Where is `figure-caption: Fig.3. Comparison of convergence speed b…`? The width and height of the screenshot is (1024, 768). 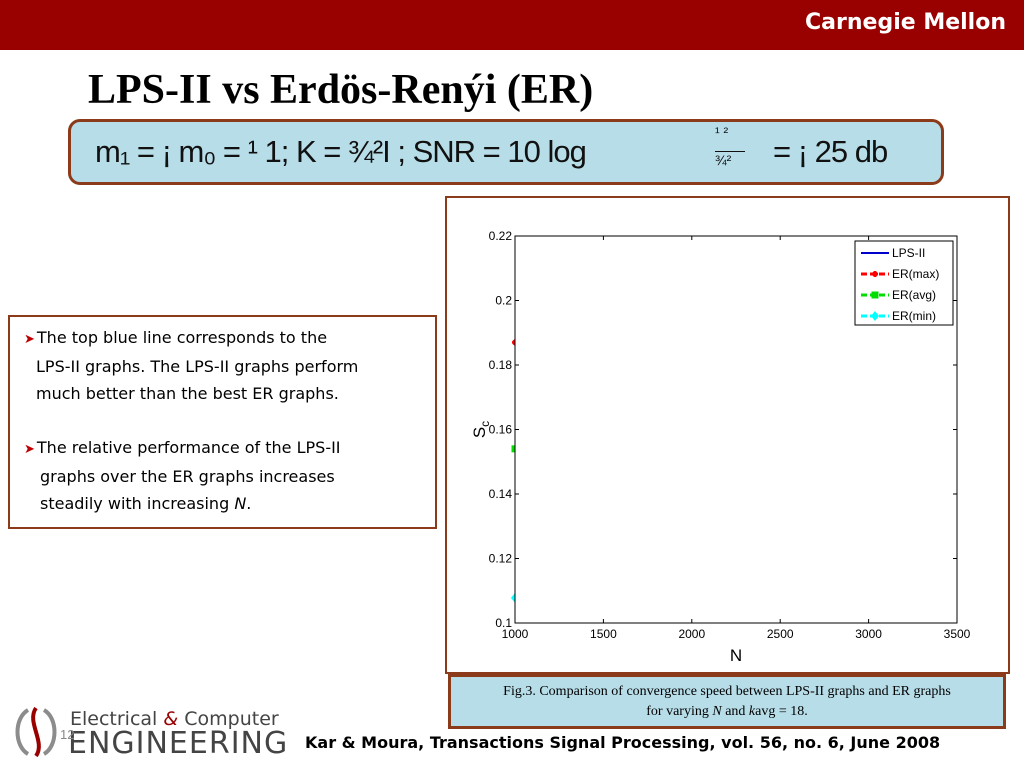 figure-caption: Fig.3. Comparison of convergence speed b… is located at coordinates (727, 701).